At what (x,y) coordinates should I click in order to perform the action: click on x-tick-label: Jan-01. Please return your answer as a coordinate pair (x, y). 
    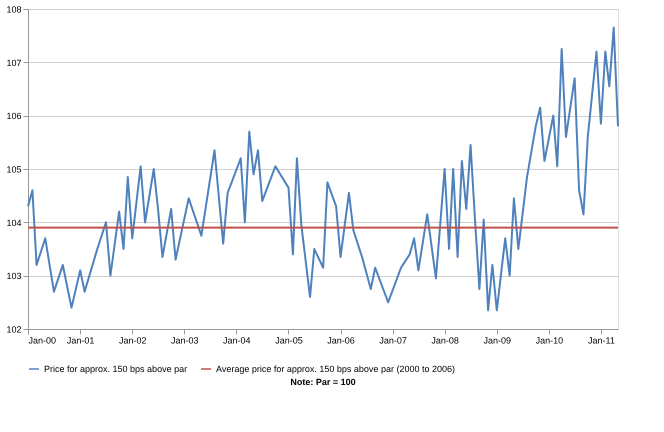
    Looking at the image, I should click on (80, 341).